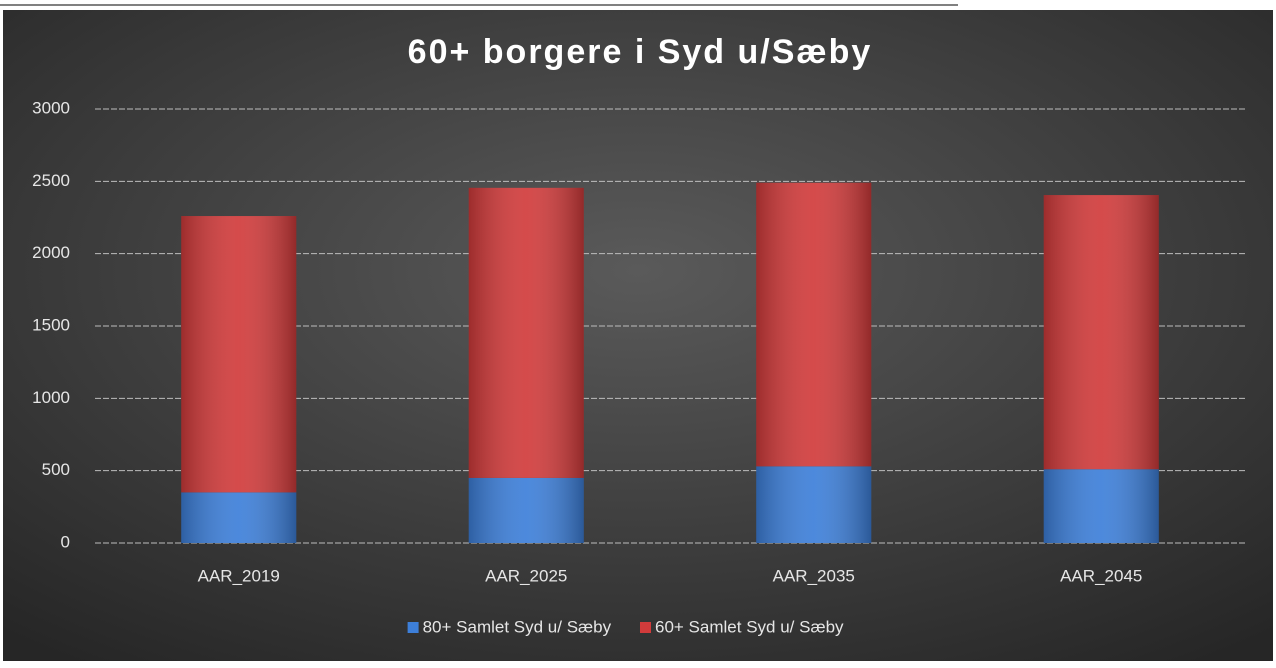  What do you see at coordinates (1101, 575) in the screenshot?
I see `x-tick-label: AAR_2045` at bounding box center [1101, 575].